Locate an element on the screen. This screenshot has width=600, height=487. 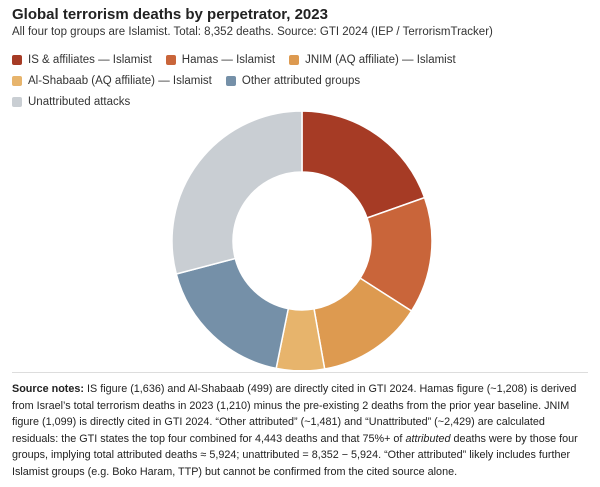
legend-label: IS & affiliates — Islamist is located at coordinates (90, 59).